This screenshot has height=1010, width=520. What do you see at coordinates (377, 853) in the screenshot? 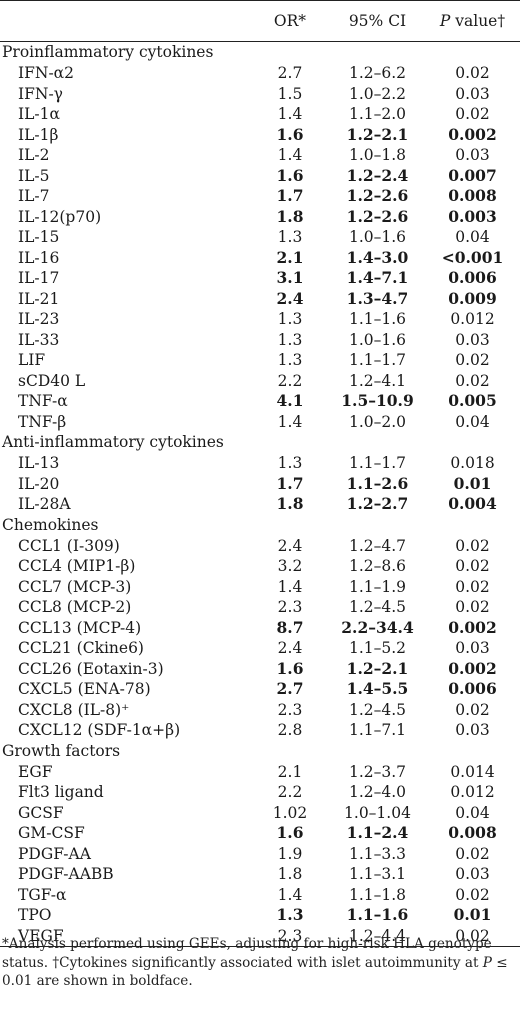
I see `confidence-interval: 1.1–3.3` at bounding box center [377, 853].